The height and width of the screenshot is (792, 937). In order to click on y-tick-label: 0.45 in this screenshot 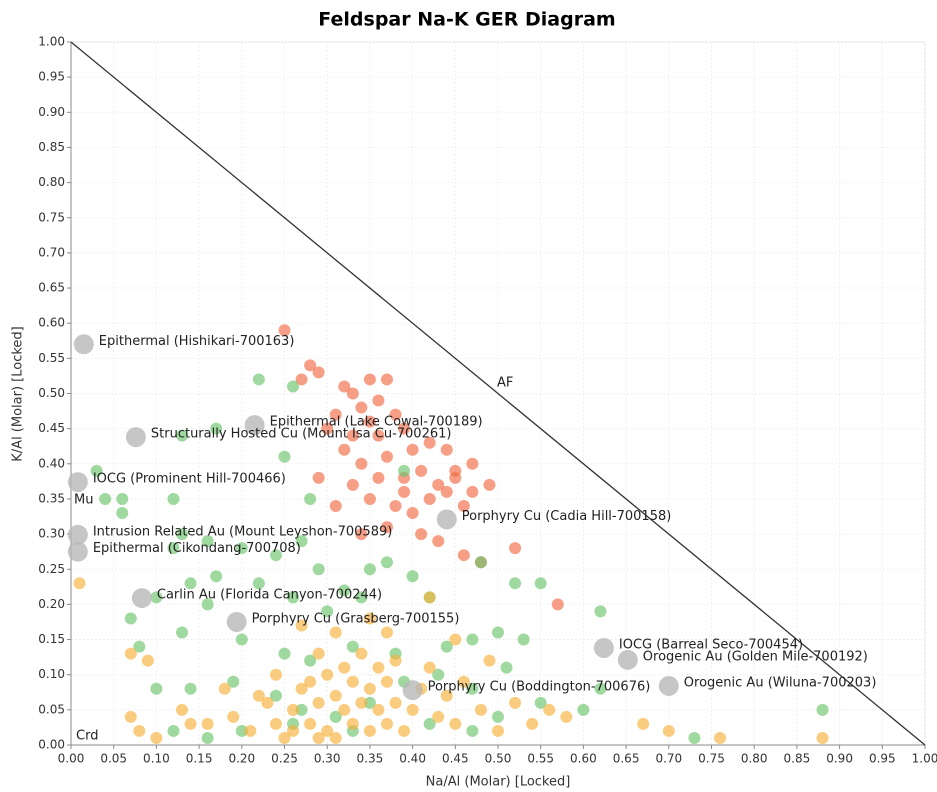, I will do `click(51, 428)`.